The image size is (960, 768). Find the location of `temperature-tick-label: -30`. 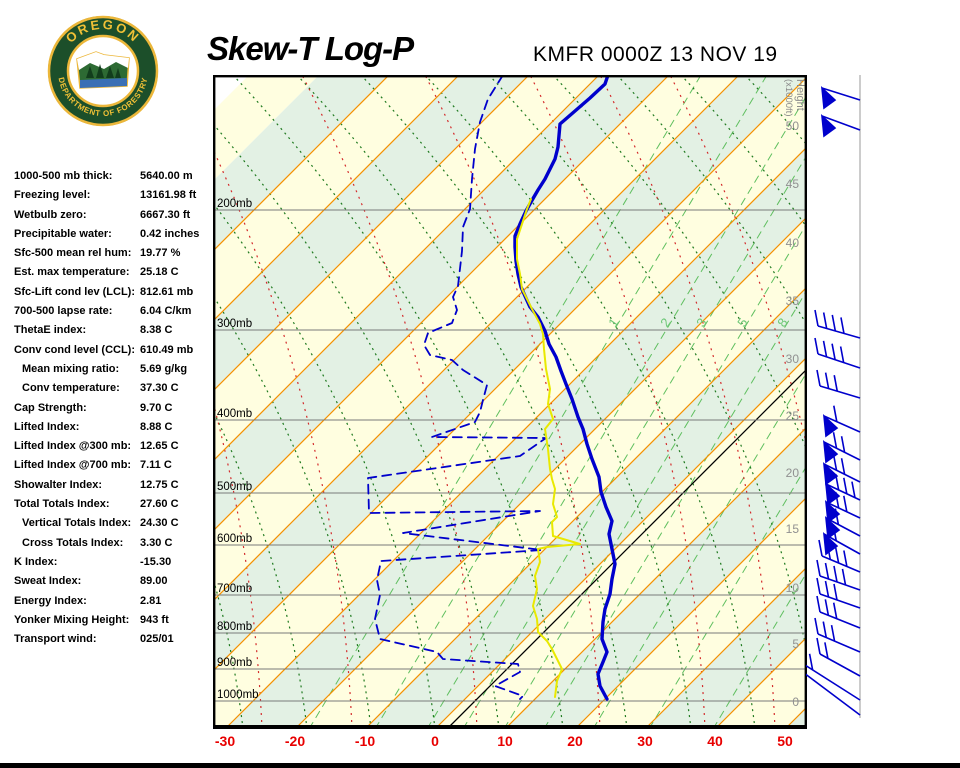

temperature-tick-label: -30 is located at coordinates (225, 741).